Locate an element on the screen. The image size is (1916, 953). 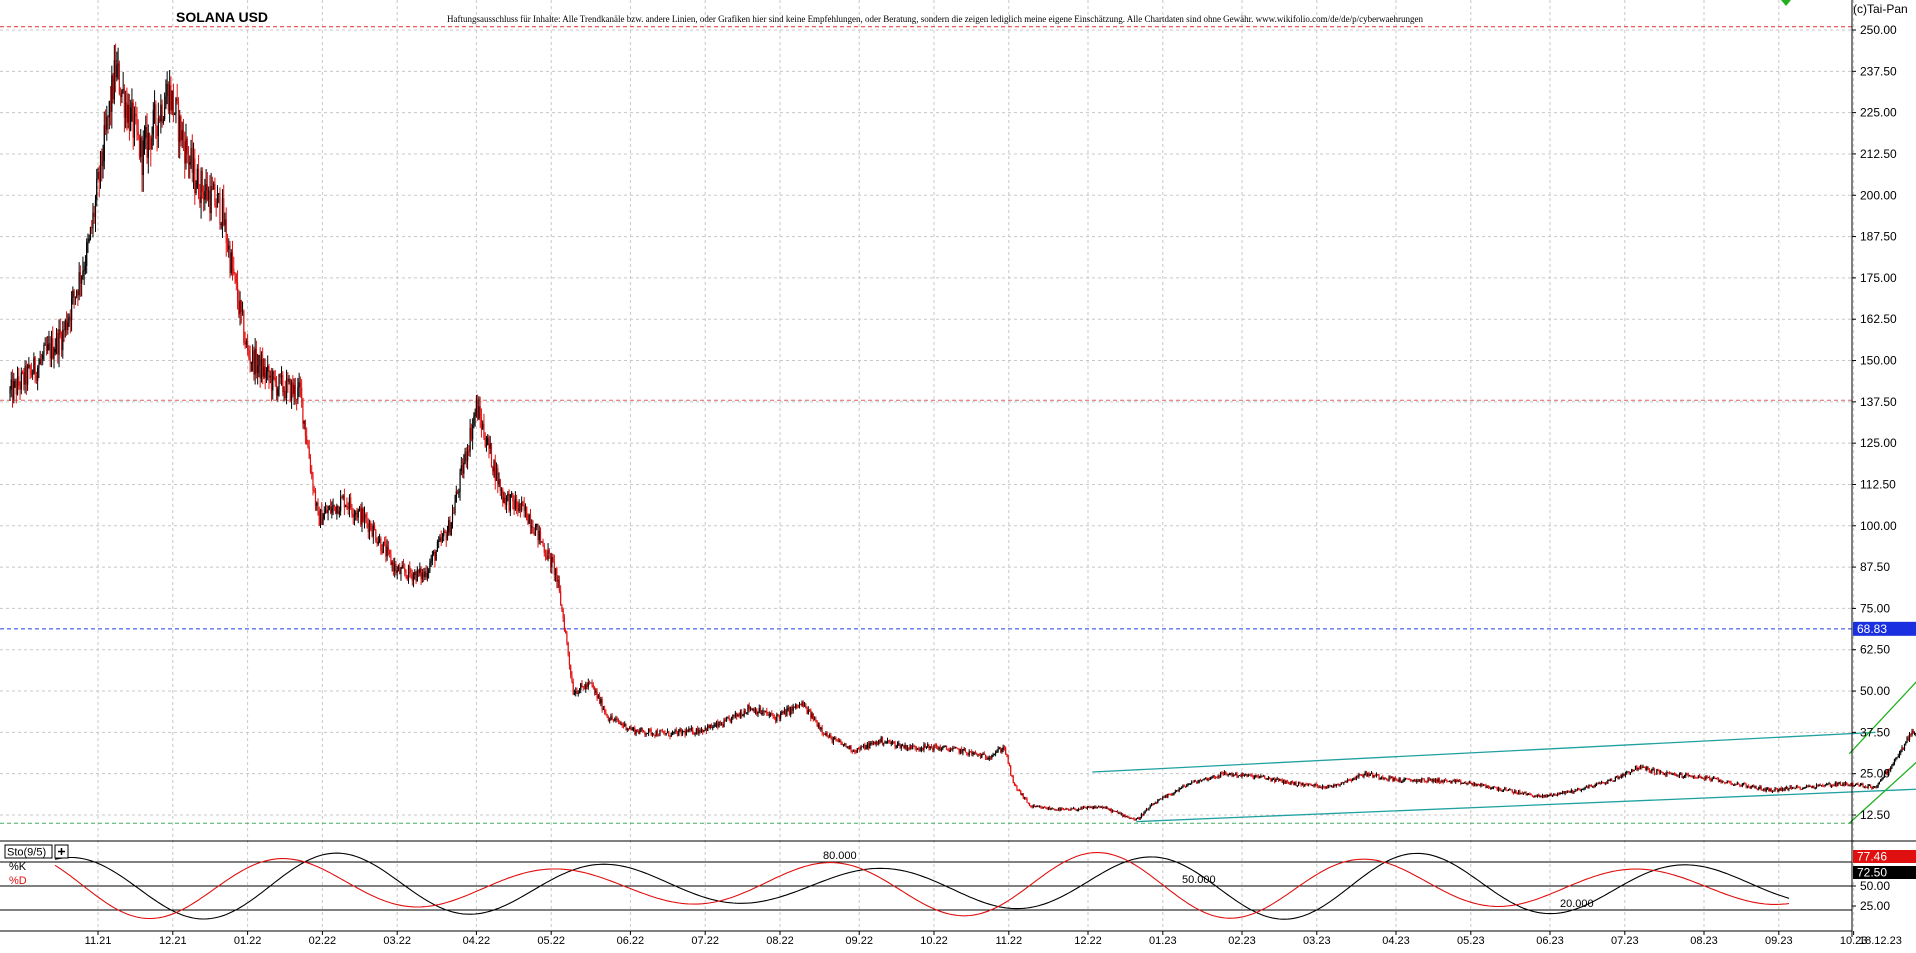
indicator-label-box is located at coordinates (28, 851).